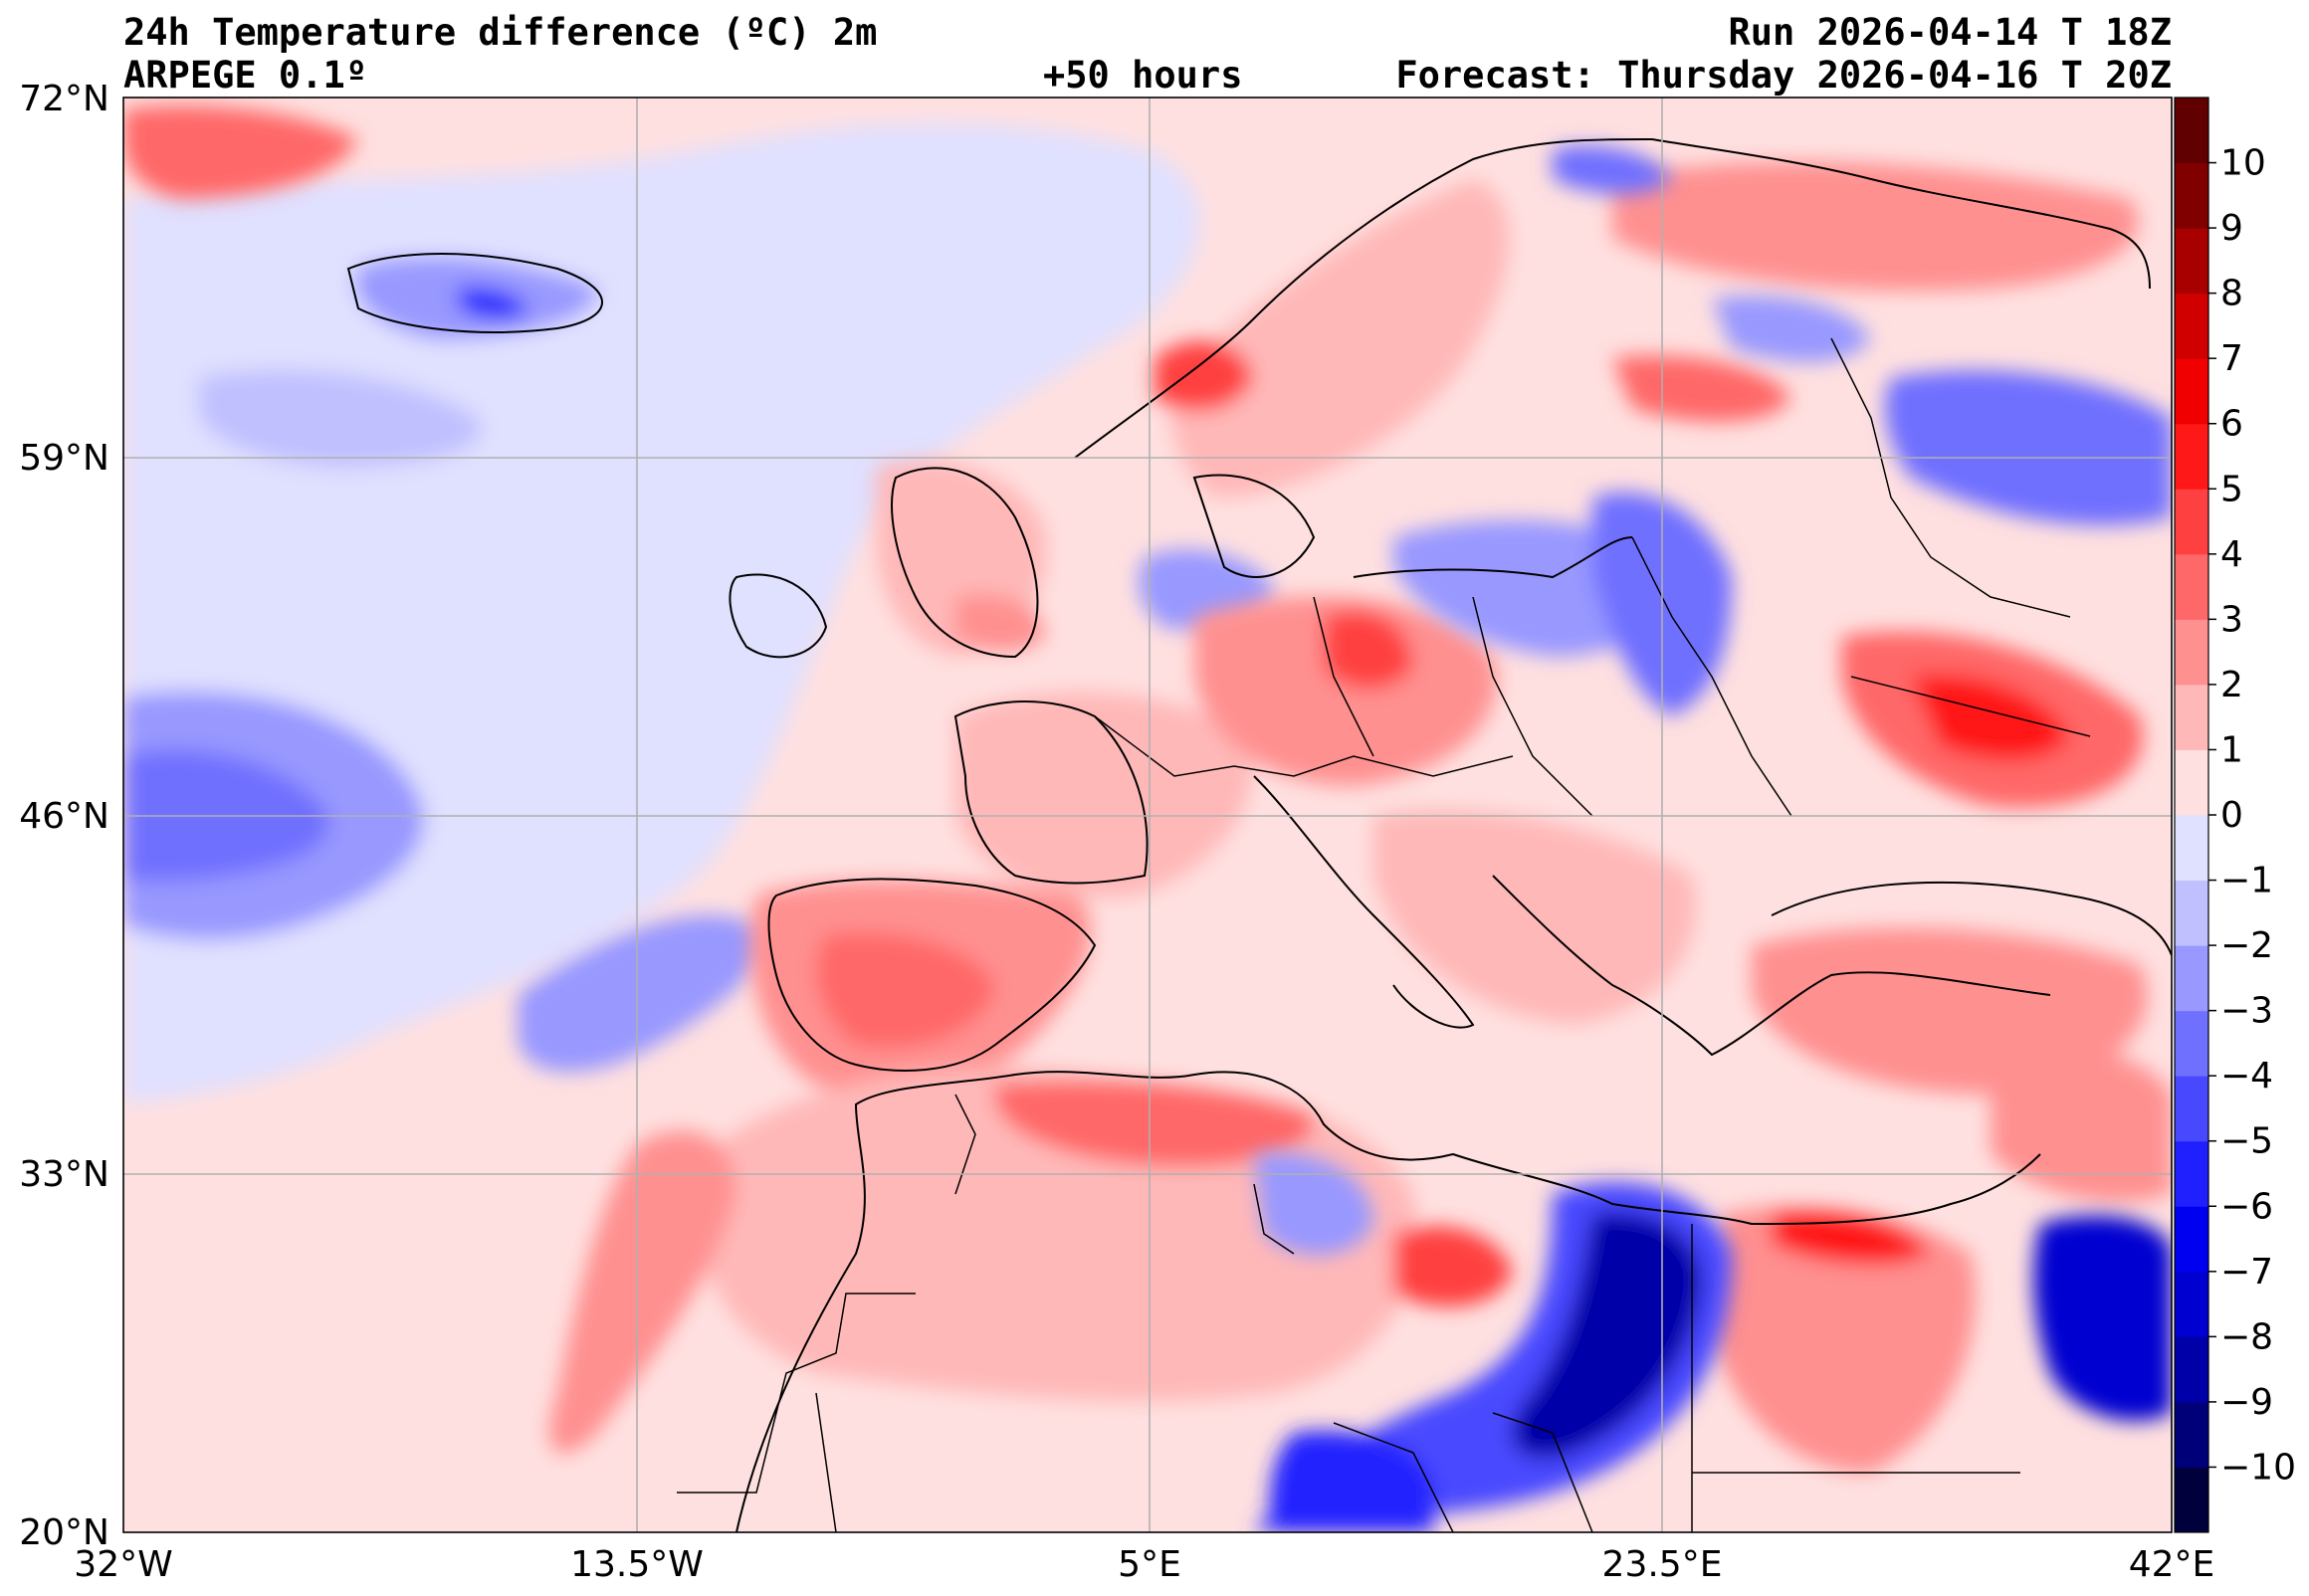  What do you see at coordinates (2246, 1403) in the screenshot?
I see `colorbar-tick-label: −9` at bounding box center [2246, 1403].